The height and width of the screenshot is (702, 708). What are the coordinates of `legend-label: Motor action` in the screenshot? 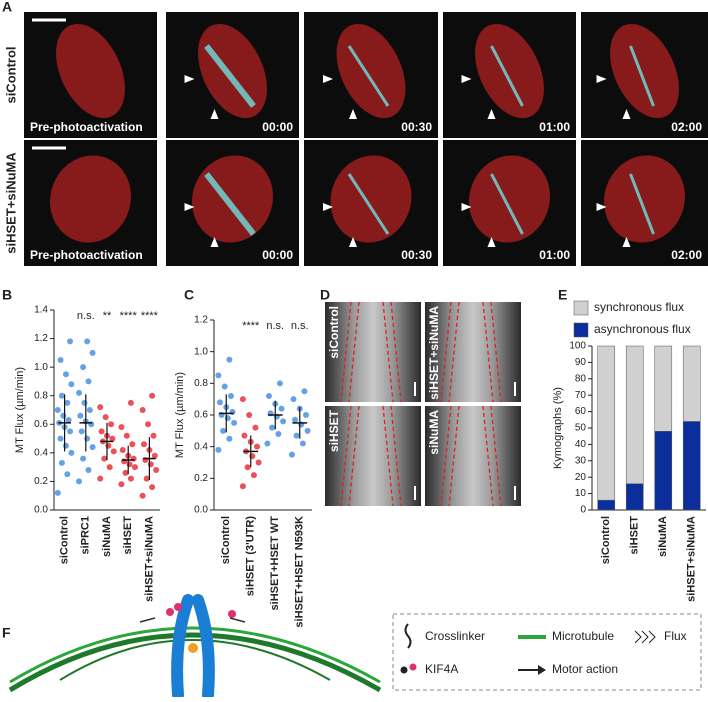 It's located at (585, 669).